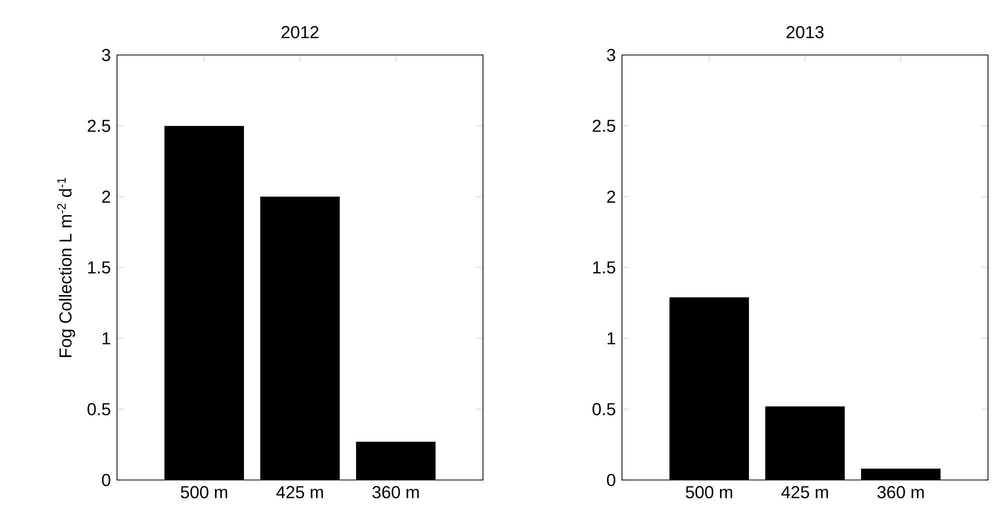 This screenshot has height=519, width=995. Describe the element at coordinates (805, 32) in the screenshot. I see `chart-title: 2013` at that location.